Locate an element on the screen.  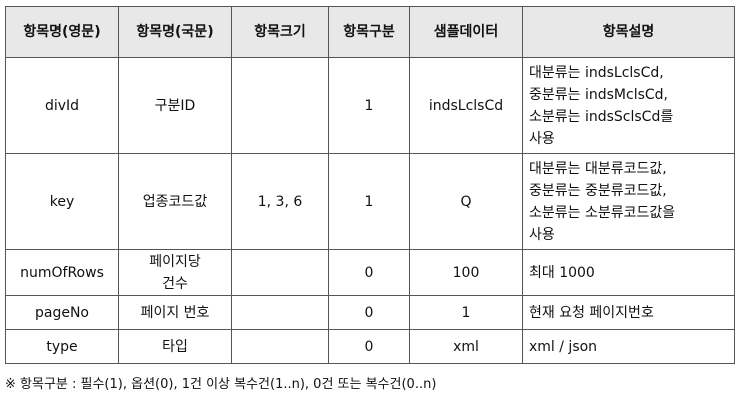
cell-name-ko: 페이지당 건수 is located at coordinates (175, 272).